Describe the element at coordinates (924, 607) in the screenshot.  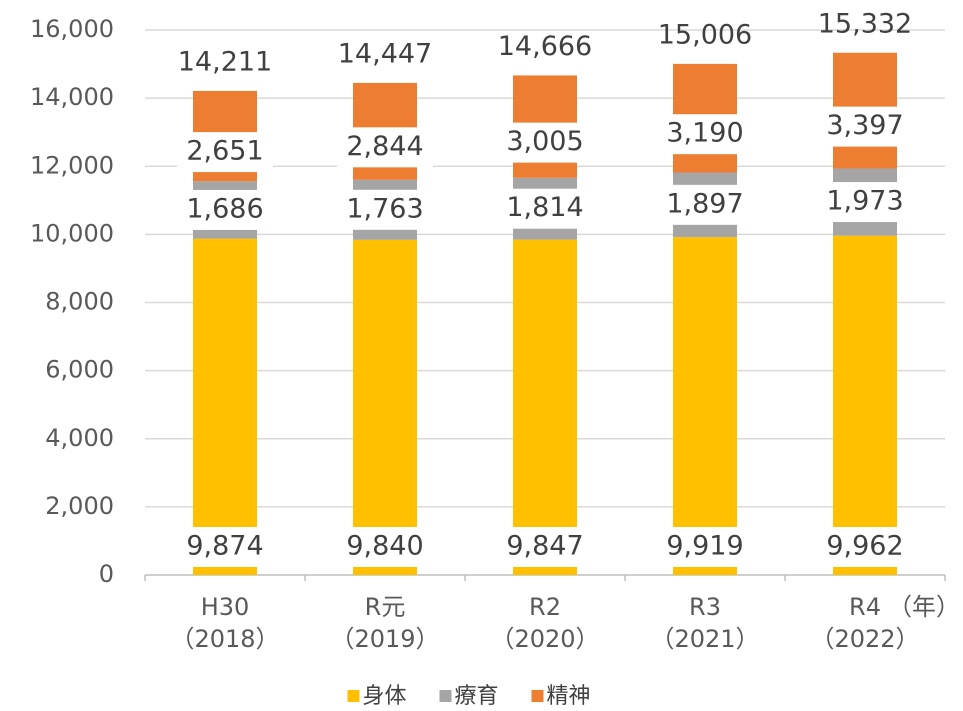
I see `x-unit: （年）` at that location.